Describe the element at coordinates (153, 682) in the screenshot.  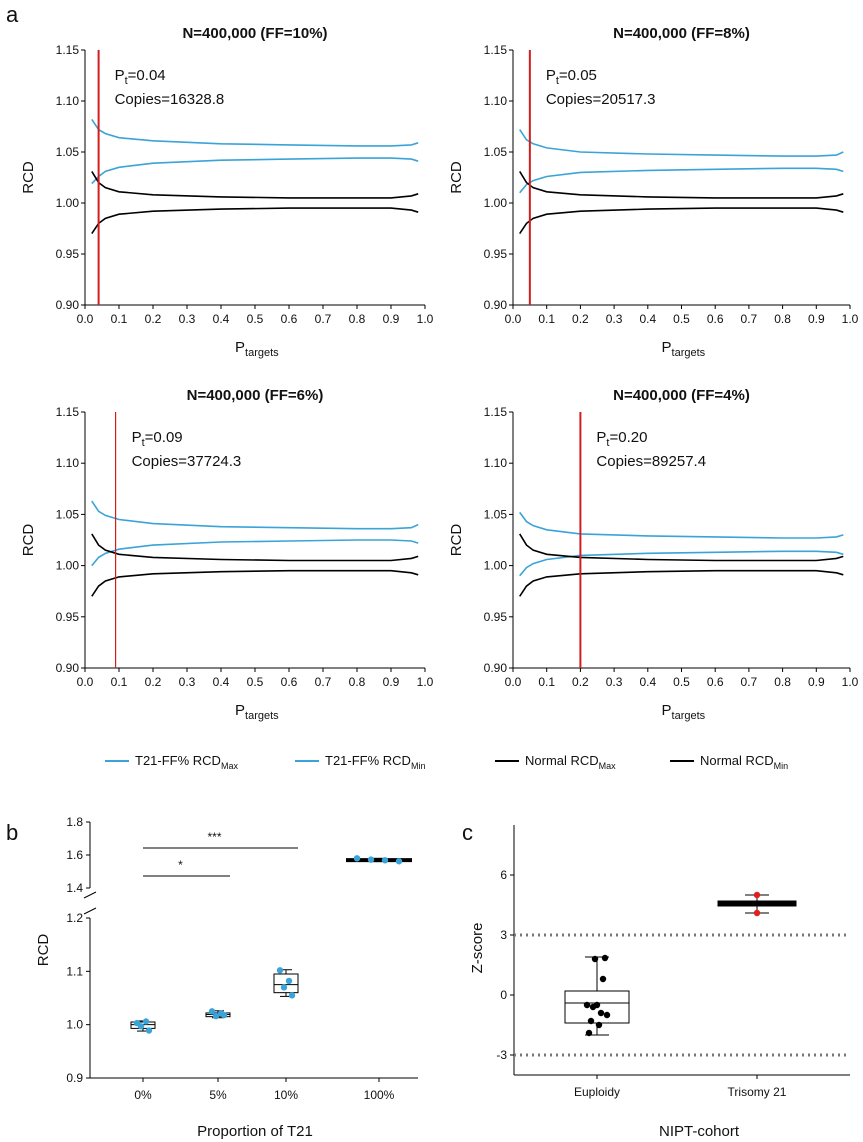
I see `plot3-x-tick-label: 0.2` at that location.